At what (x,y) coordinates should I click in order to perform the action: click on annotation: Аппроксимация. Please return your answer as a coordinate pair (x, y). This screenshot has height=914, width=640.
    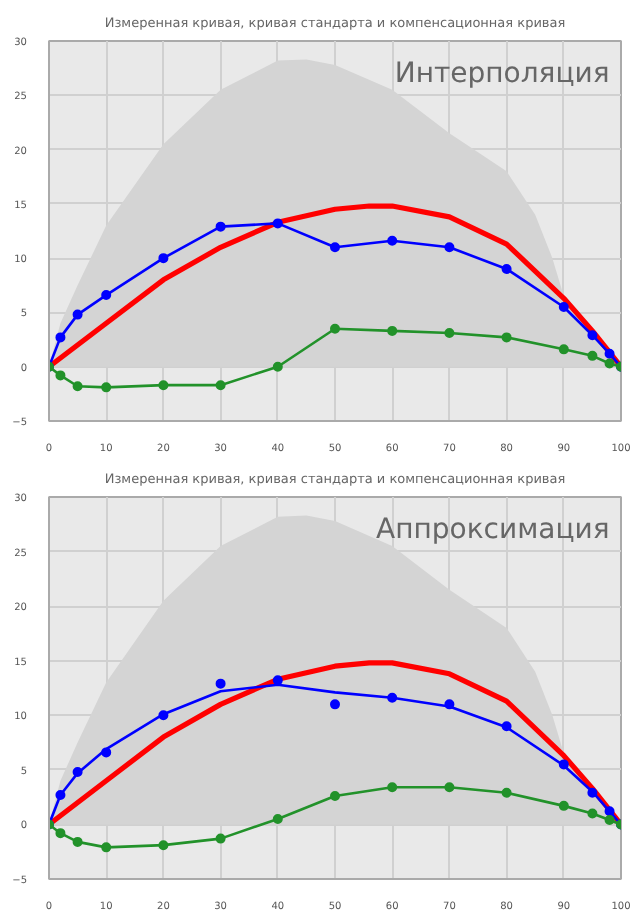
    Looking at the image, I should click on (493, 530).